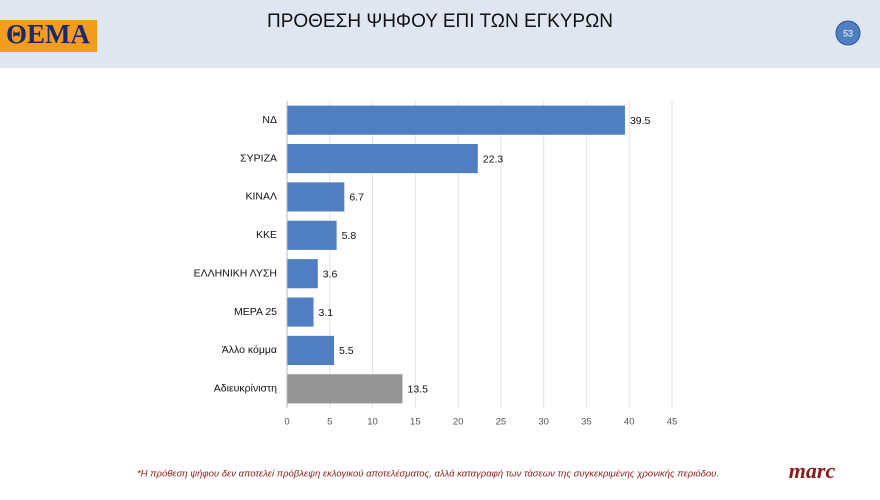  Describe the element at coordinates (245, 389) in the screenshot. I see `y-tick-label: Αδιευκρίνιστη` at that location.